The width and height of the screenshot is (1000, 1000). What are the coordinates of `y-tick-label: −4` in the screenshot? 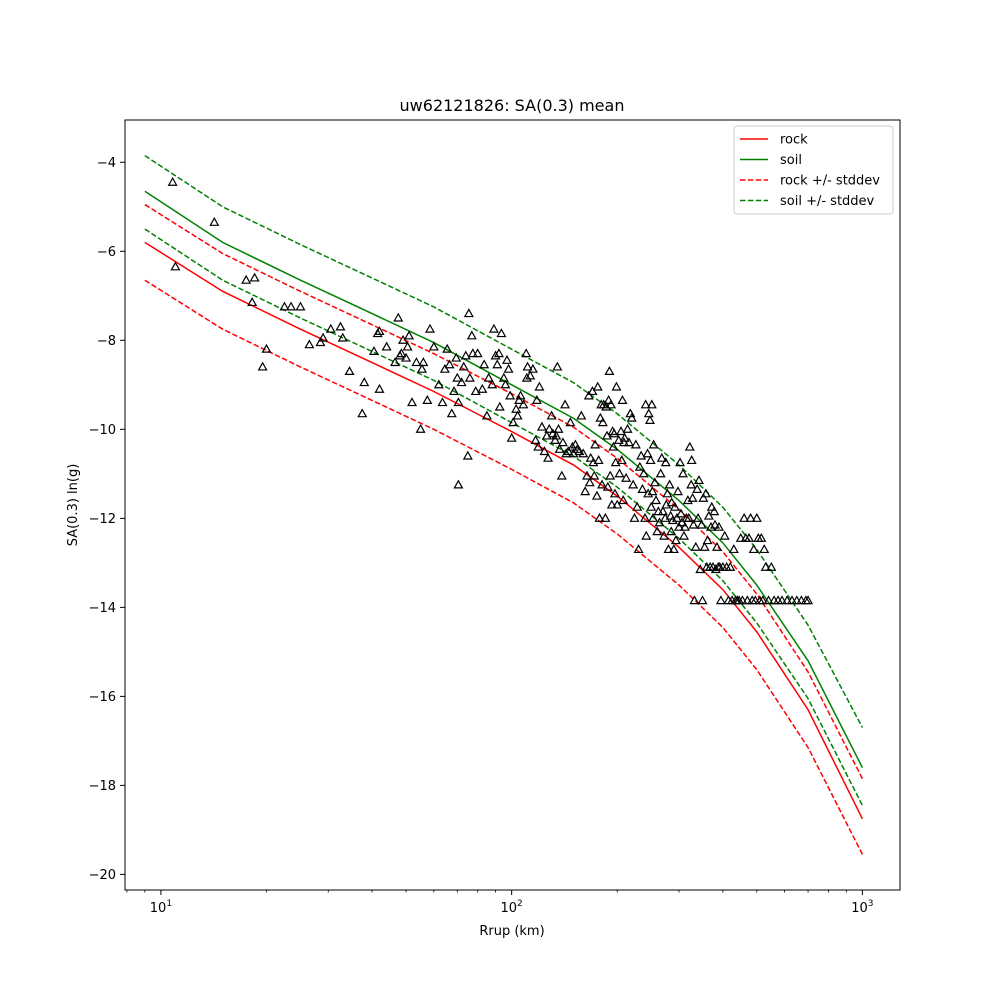 It's located at (106, 163).